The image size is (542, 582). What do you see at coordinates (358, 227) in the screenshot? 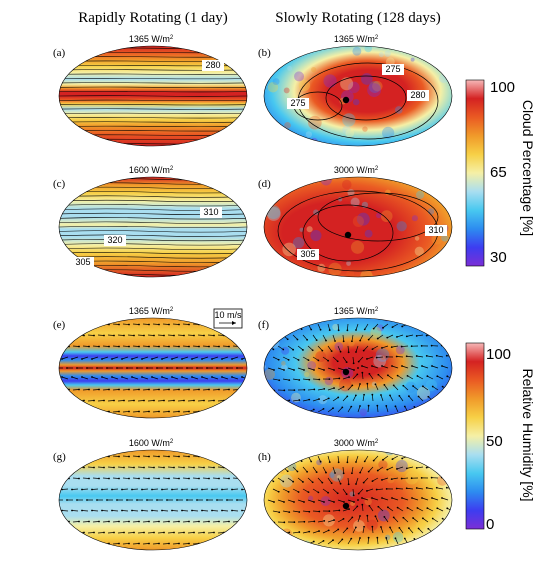
I see `map-field` at bounding box center [358, 227].